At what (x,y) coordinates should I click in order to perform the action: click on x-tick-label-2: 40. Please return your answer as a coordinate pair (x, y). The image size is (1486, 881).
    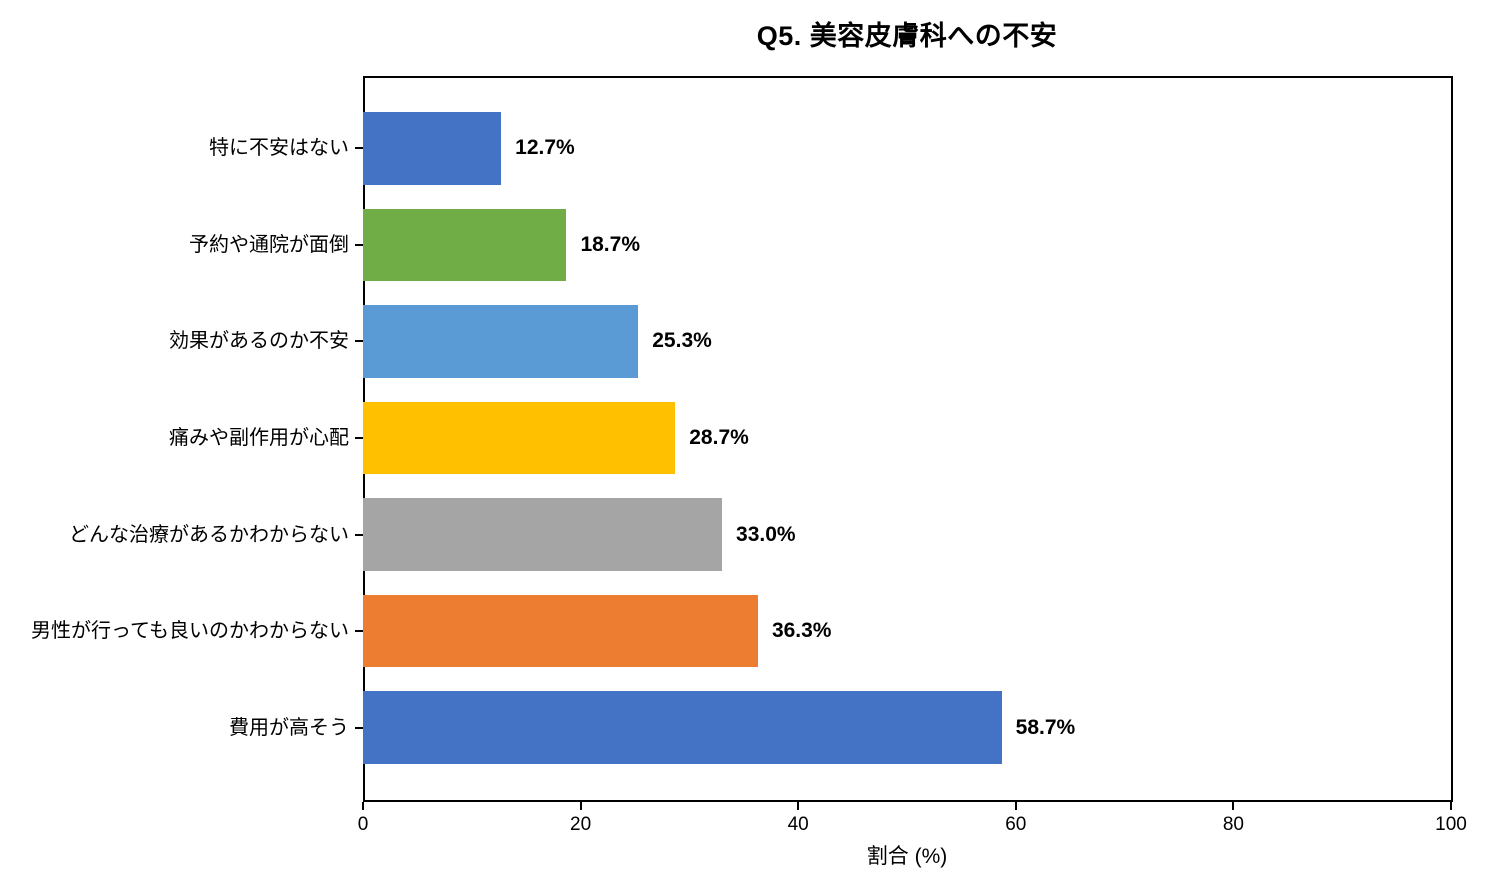
    Looking at the image, I should click on (798, 824).